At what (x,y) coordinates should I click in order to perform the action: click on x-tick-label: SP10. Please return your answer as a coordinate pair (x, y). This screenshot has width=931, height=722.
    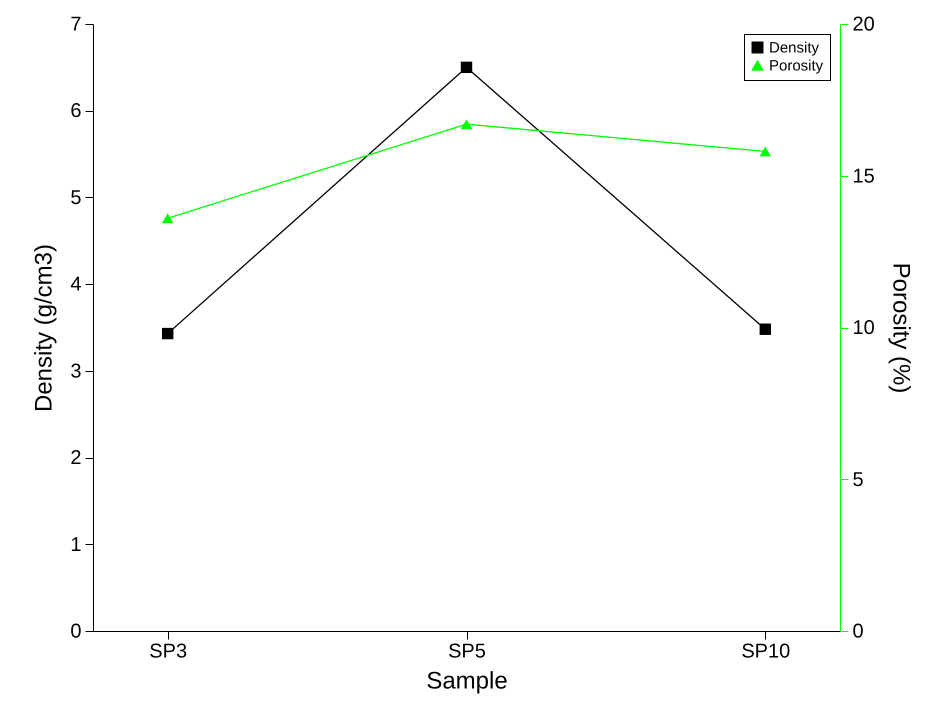
    Looking at the image, I should click on (765, 651).